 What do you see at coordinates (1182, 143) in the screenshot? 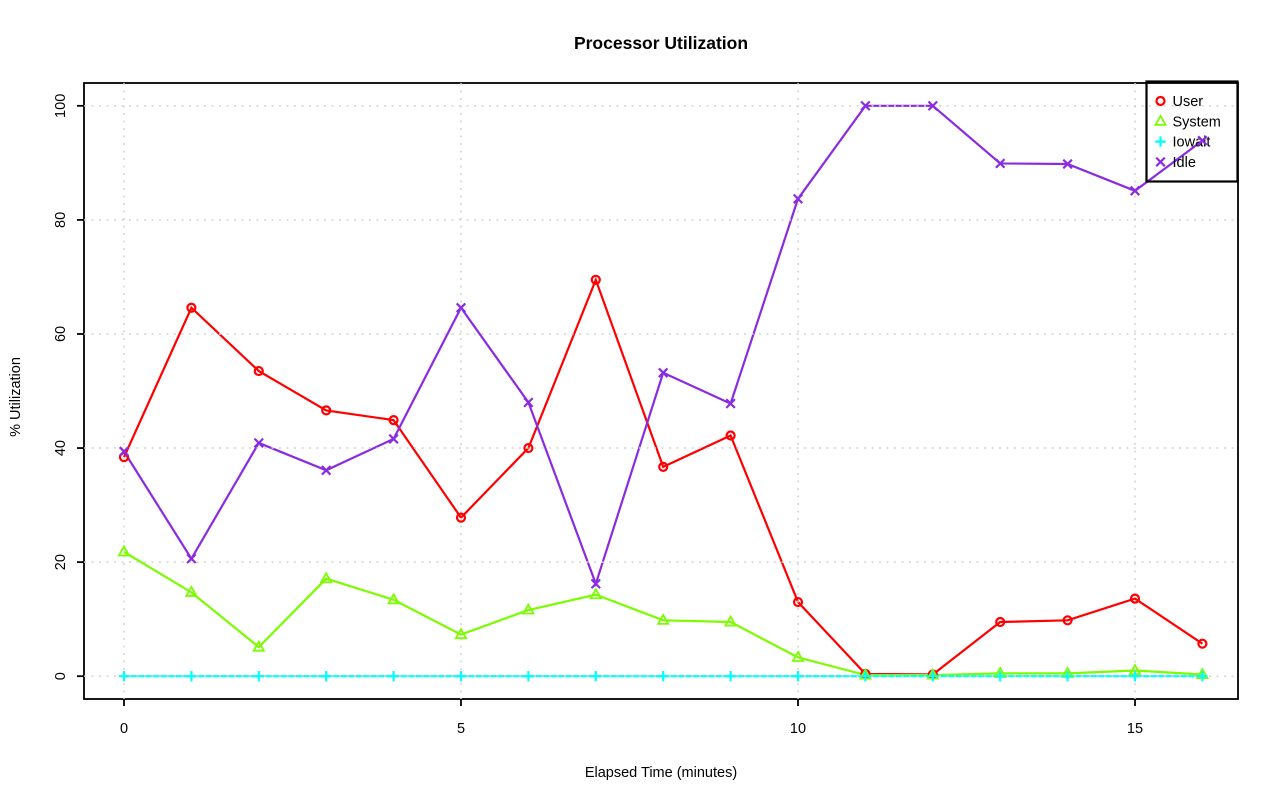
I see `legend-item-iowait: Iowait` at bounding box center [1182, 143].